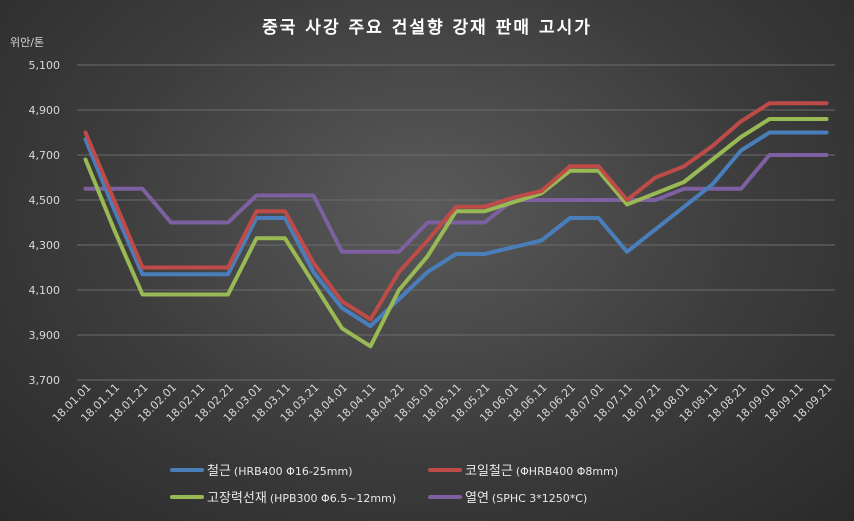  Describe the element at coordinates (333, 498) in the screenshot. I see `legend-series-spec: (HPB300 Φ6.5~12mm)` at that location.